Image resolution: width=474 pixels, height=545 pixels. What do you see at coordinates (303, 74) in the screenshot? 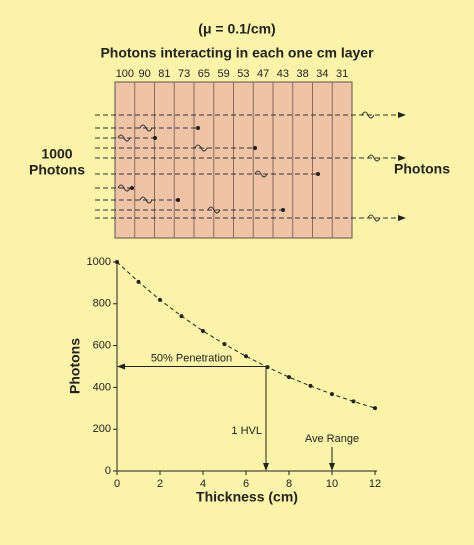
I see `layer-count: 38` at bounding box center [303, 74].